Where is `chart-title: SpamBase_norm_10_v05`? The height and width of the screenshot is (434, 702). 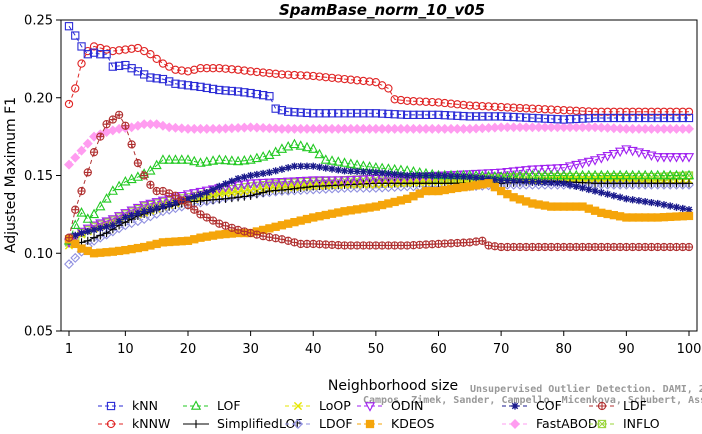
chart-title: SpamBase_norm_10_v05 is located at coordinates (382, 10).